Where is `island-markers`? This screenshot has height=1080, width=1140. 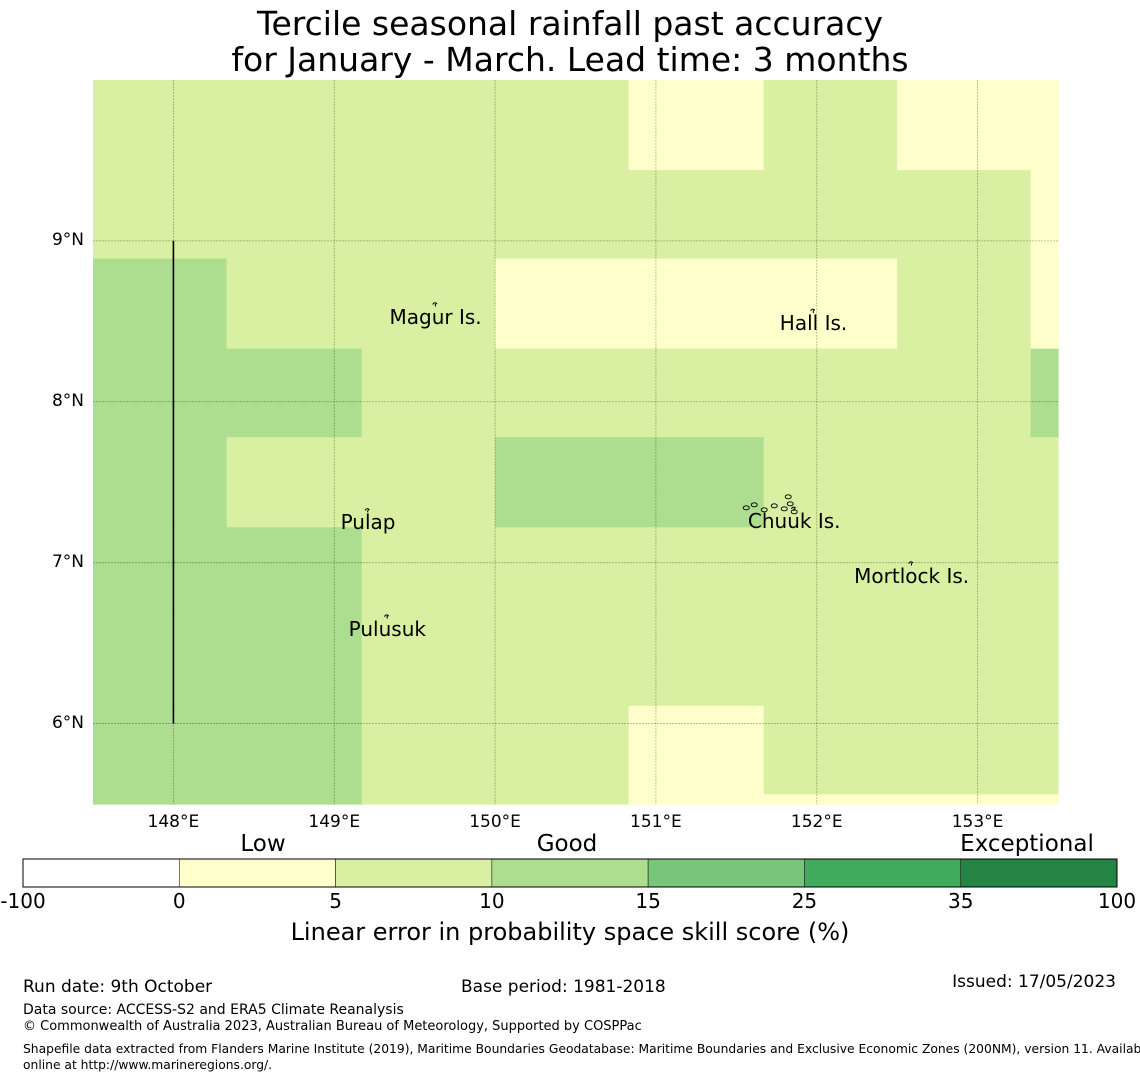
island-markers is located at coordinates (639, 460).